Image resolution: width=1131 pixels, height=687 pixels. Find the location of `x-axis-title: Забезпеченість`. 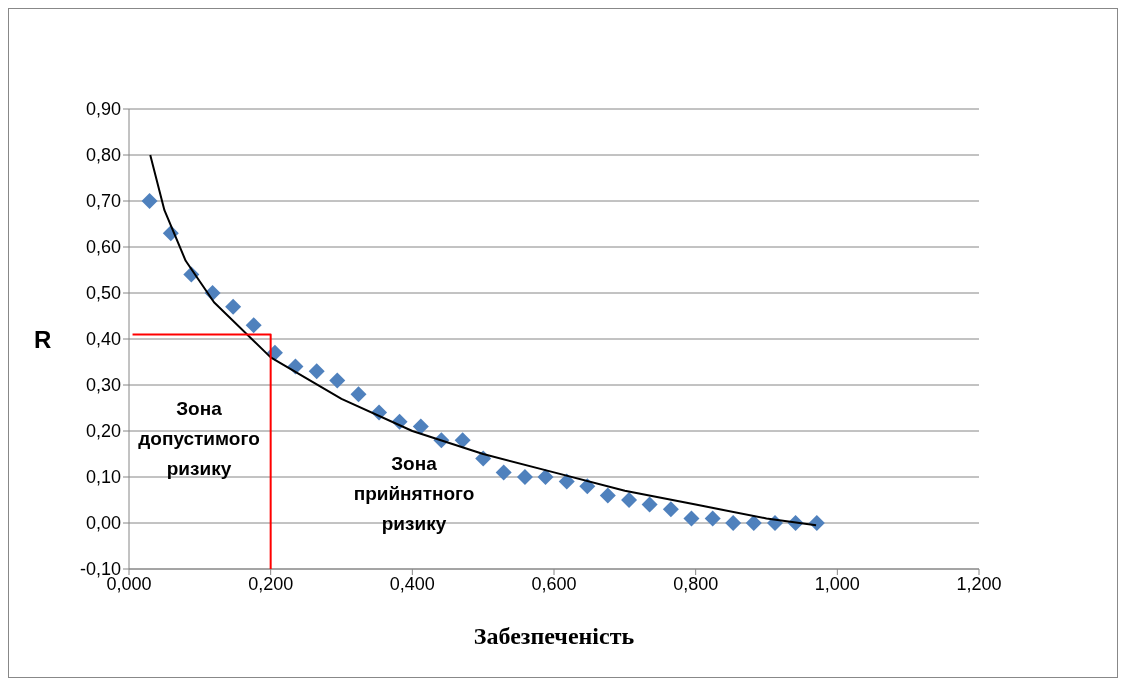

x-axis-title: Забезпеченість is located at coordinates (554, 636).